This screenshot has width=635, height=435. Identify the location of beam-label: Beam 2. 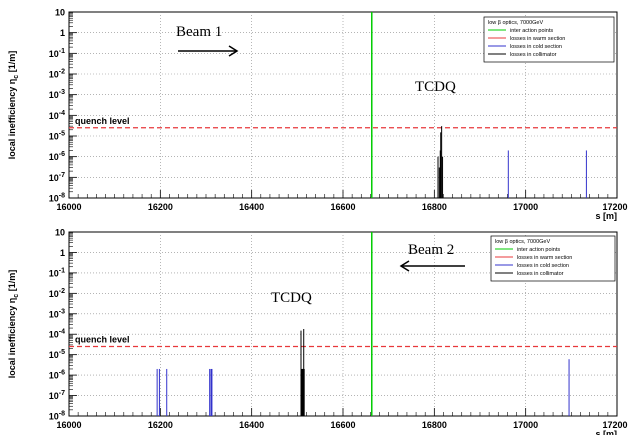
(431, 250).